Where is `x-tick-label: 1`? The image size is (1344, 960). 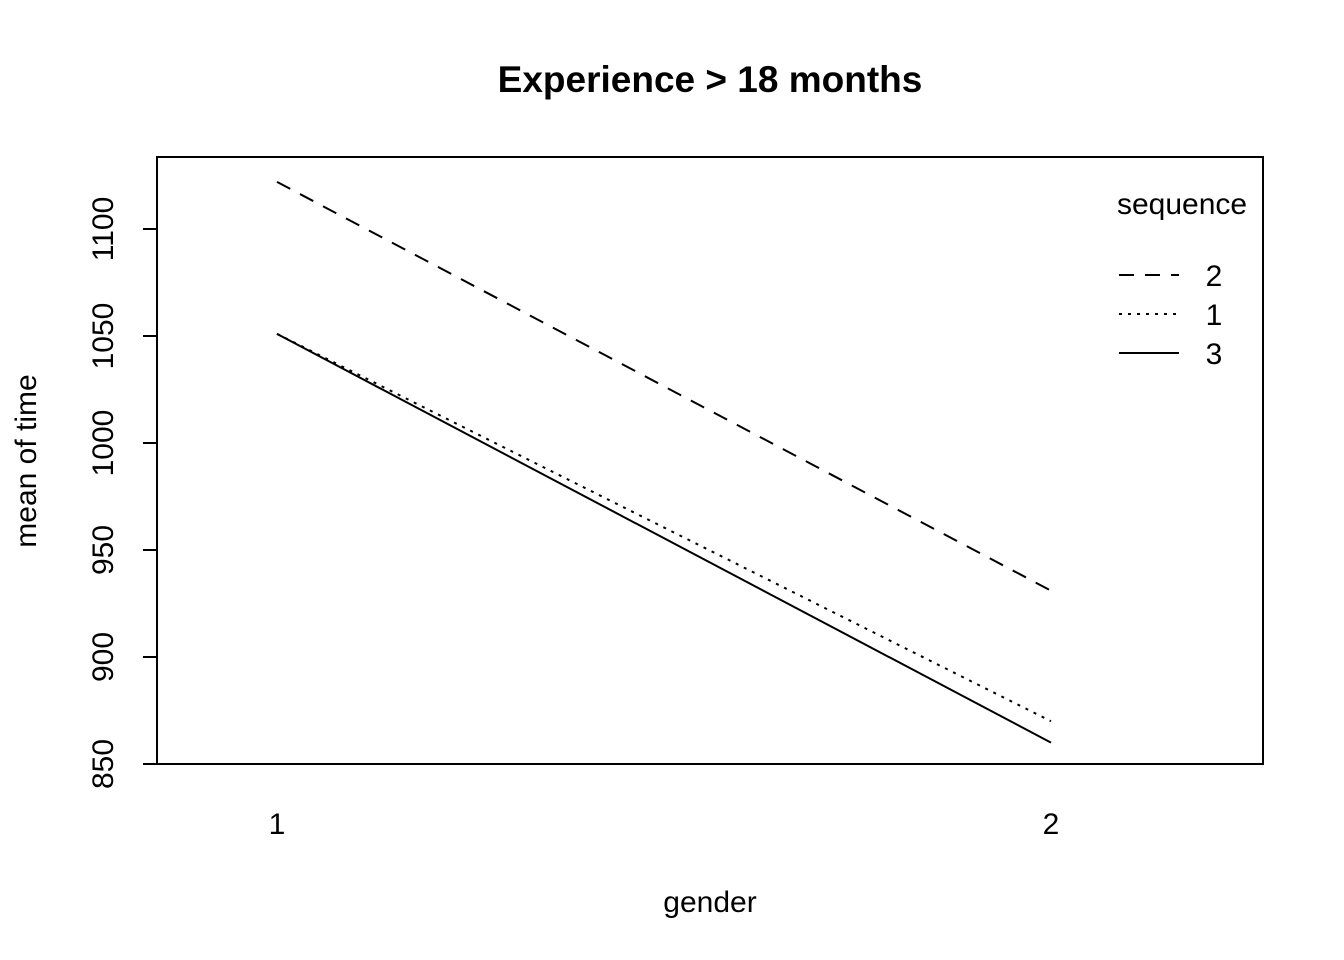
x-tick-label: 1 is located at coordinates (277, 824).